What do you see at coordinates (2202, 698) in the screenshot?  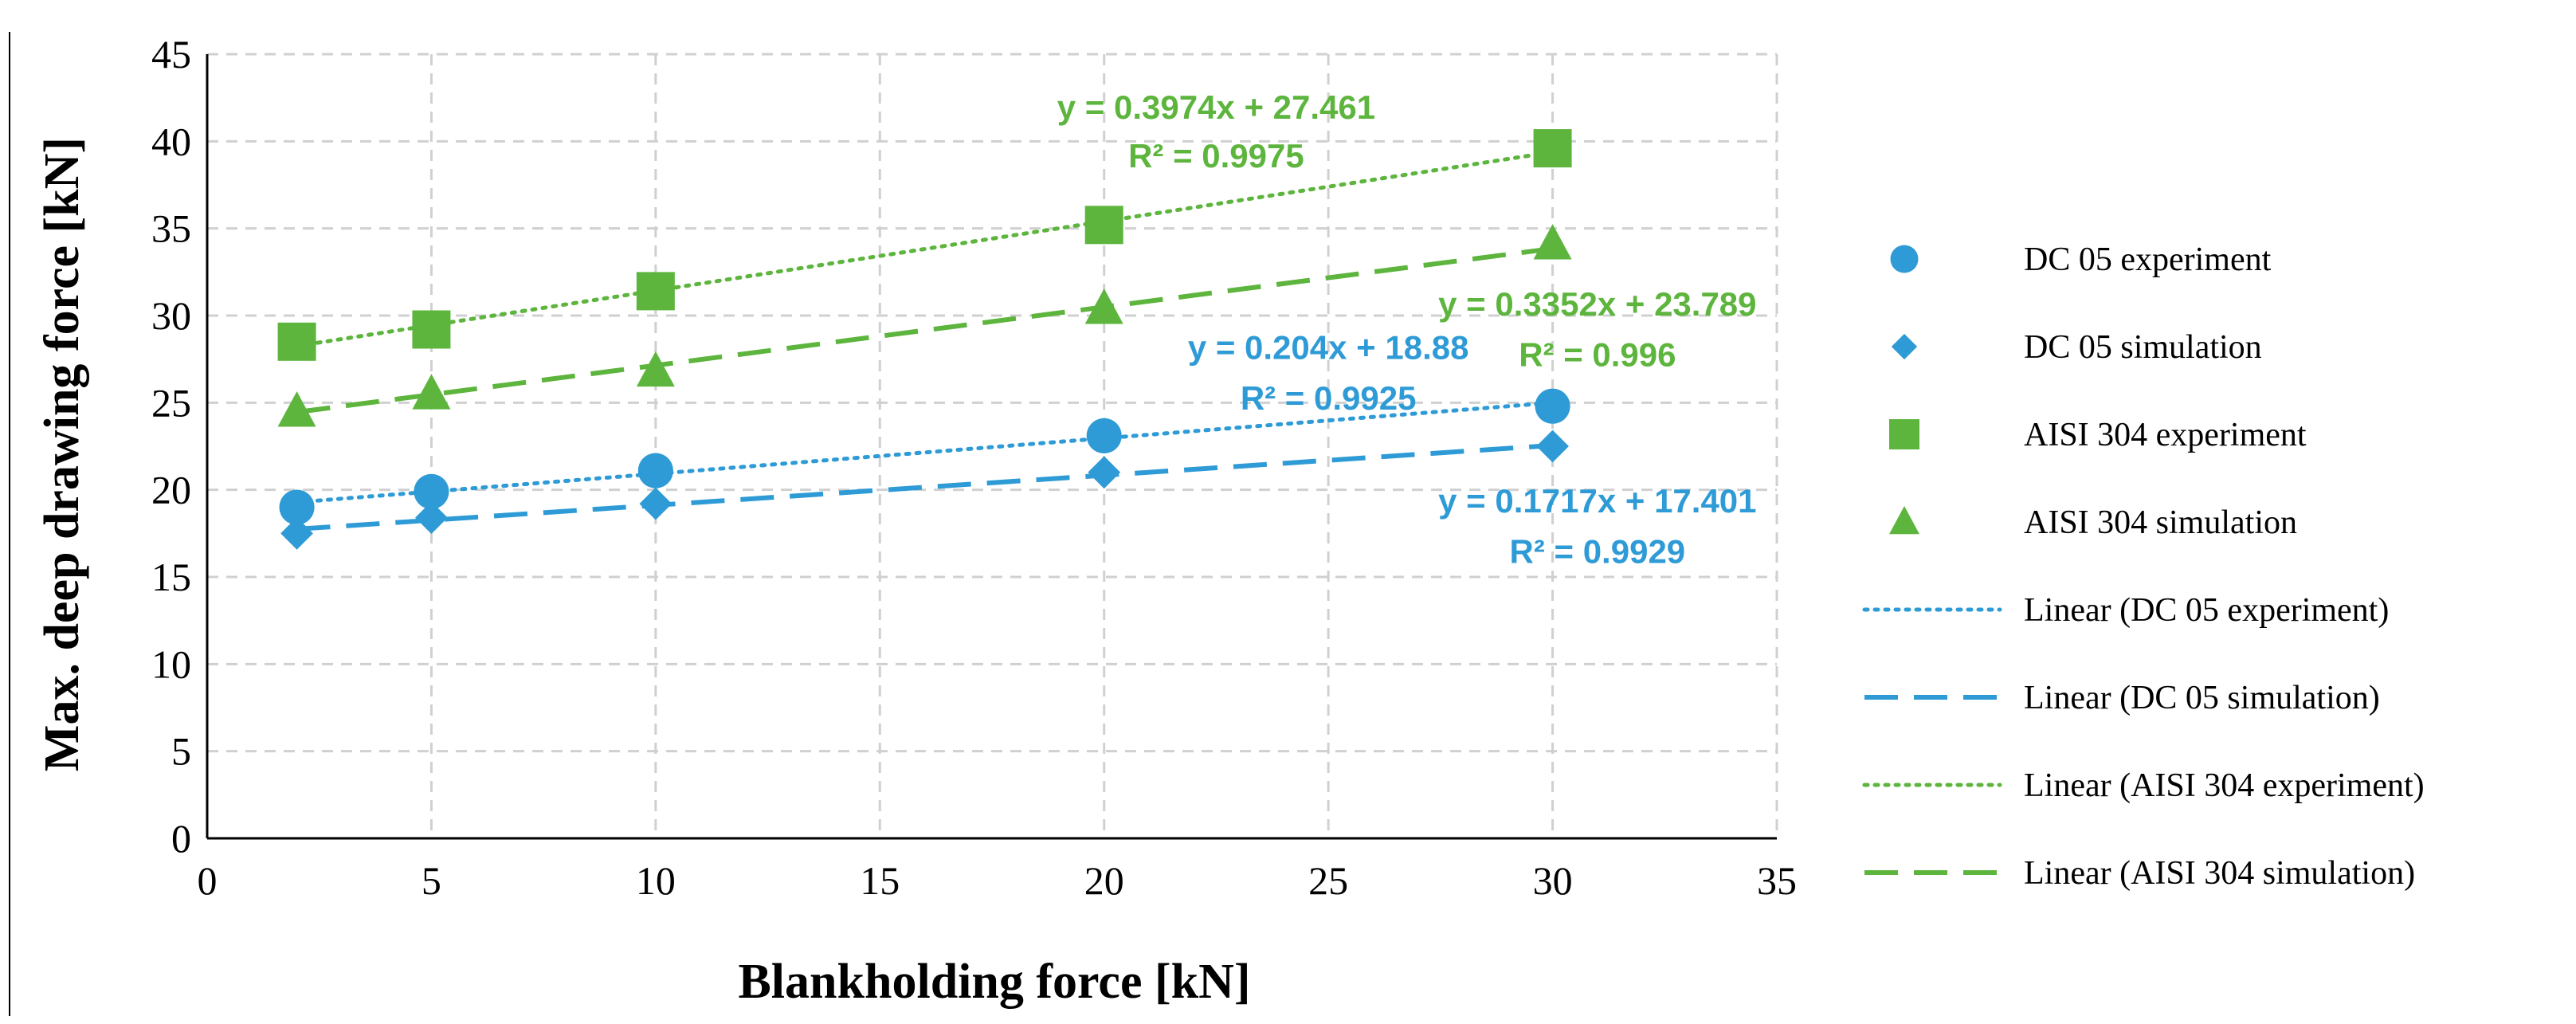 I see `legend-label: Linear (DC 05 simulation)` at bounding box center [2202, 698].